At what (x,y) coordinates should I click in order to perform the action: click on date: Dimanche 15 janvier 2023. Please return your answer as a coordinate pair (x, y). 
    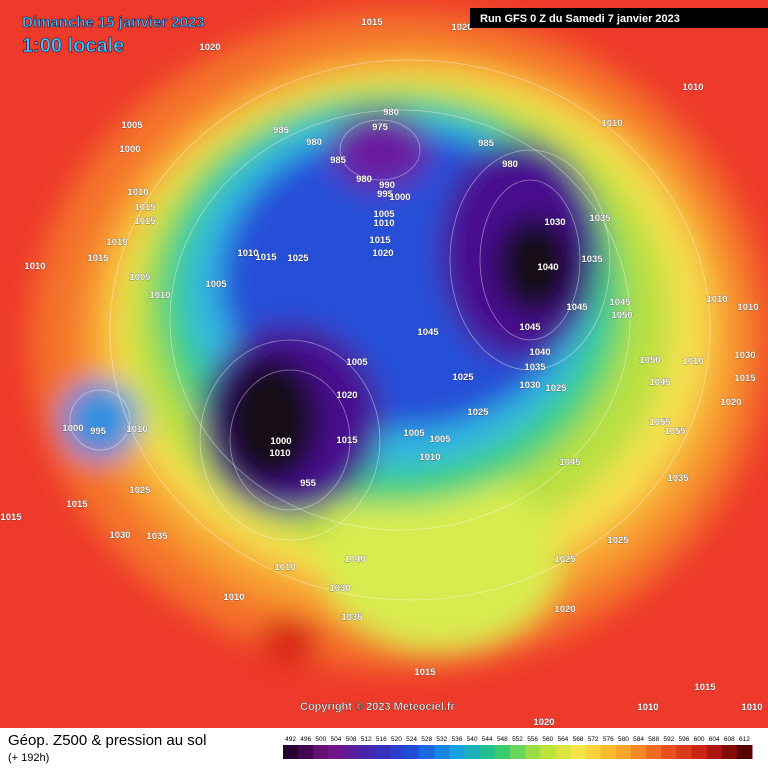
    Looking at the image, I should click on (113, 22).